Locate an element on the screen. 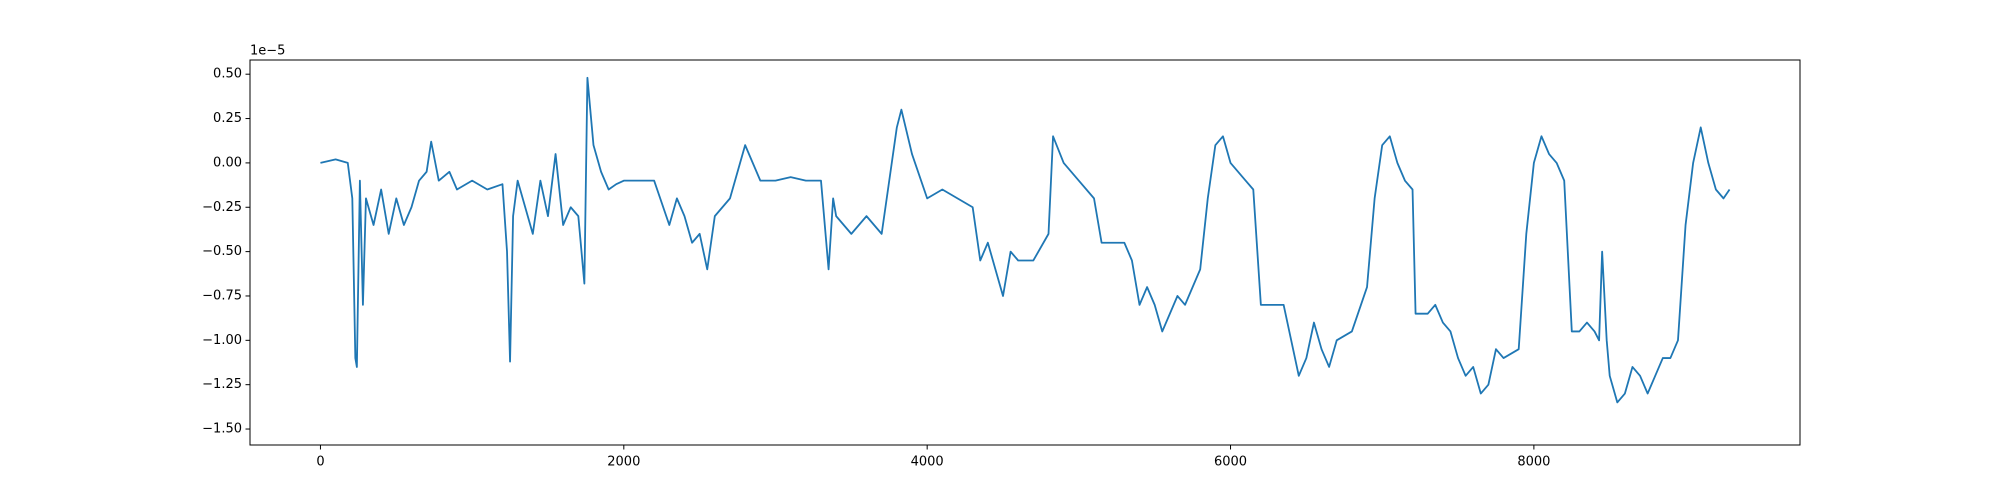  y-tick-label: −1.25 is located at coordinates (222, 384).